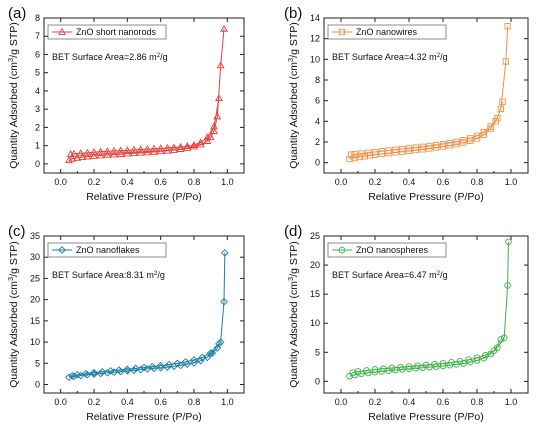 The height and width of the screenshot is (440, 550). I want to click on adsorption-line, so click(429, 93).